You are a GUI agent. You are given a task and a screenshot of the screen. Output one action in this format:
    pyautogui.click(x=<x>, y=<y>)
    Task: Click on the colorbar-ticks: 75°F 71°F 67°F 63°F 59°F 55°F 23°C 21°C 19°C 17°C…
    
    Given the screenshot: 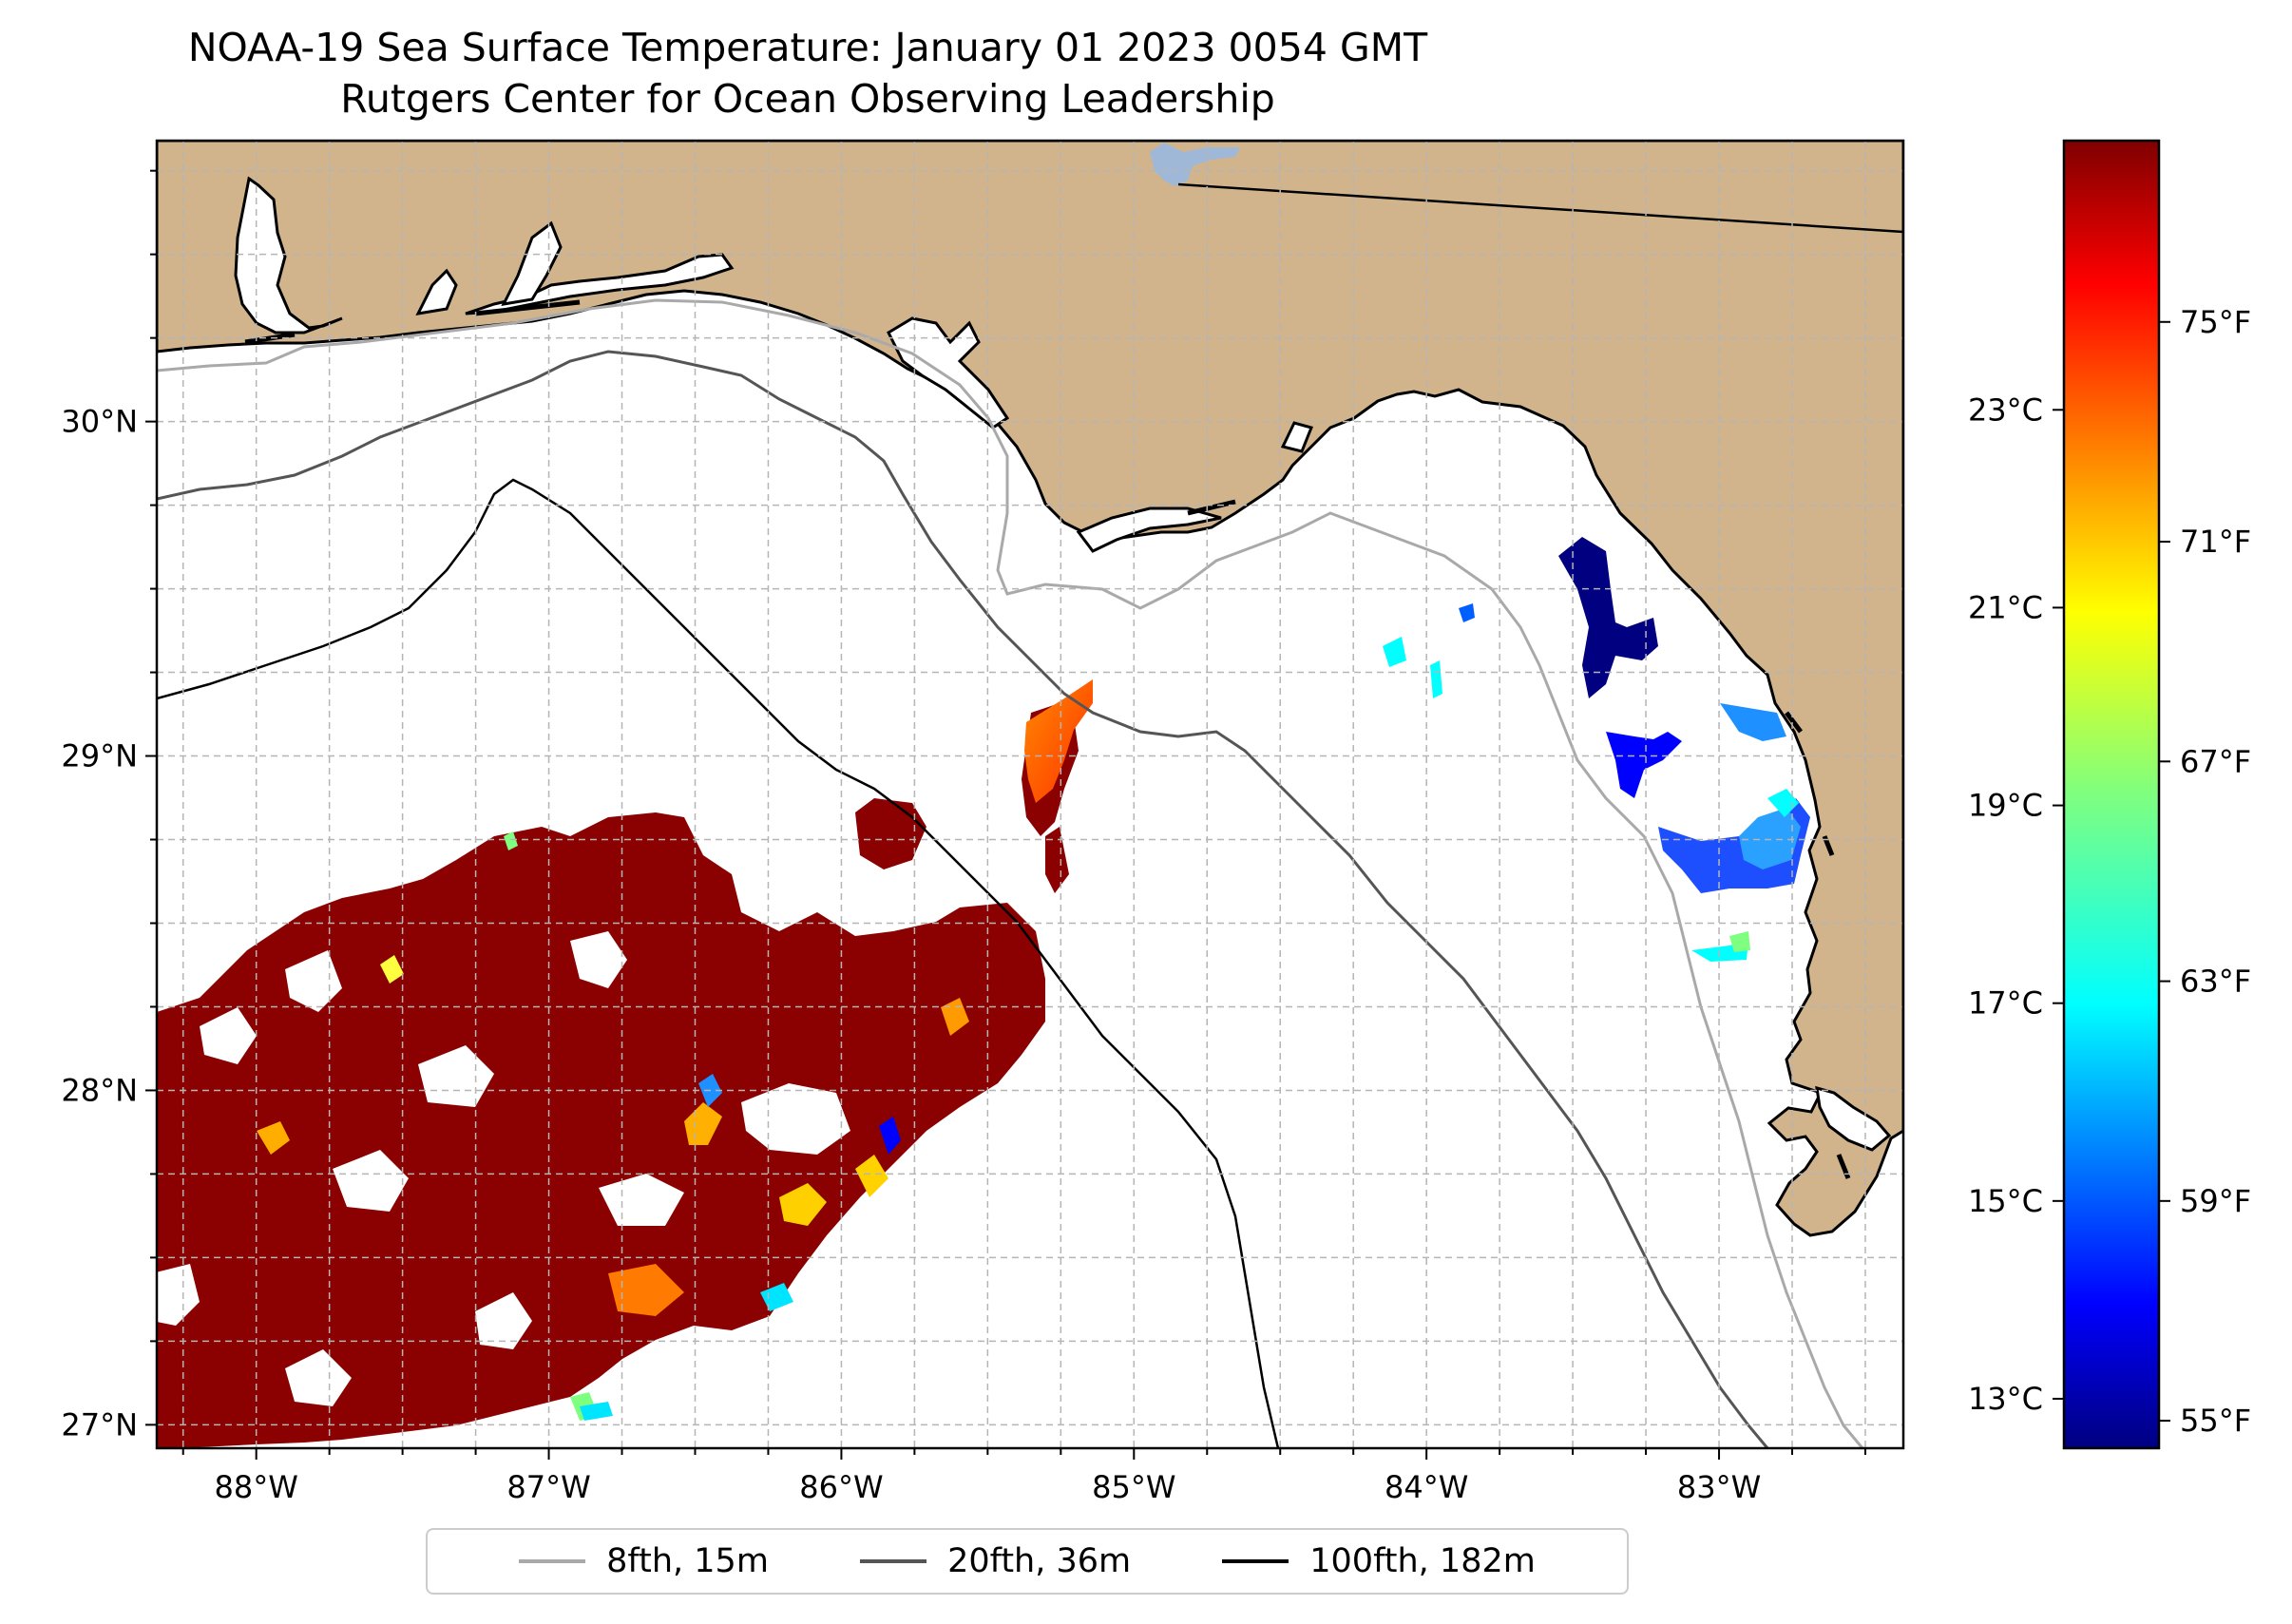 What is the action you would take?
    pyautogui.click(x=2109, y=871)
    